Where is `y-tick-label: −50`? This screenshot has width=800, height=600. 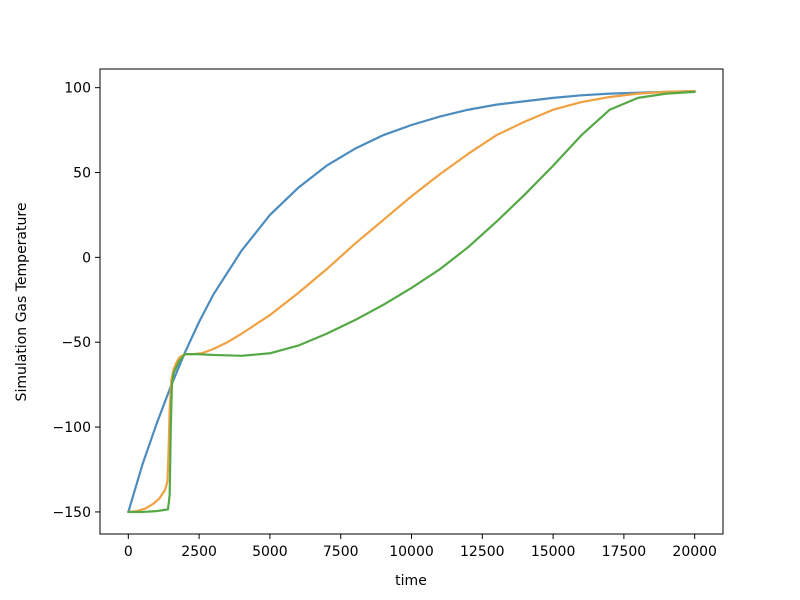
y-tick-label: −50 is located at coordinates (76, 343).